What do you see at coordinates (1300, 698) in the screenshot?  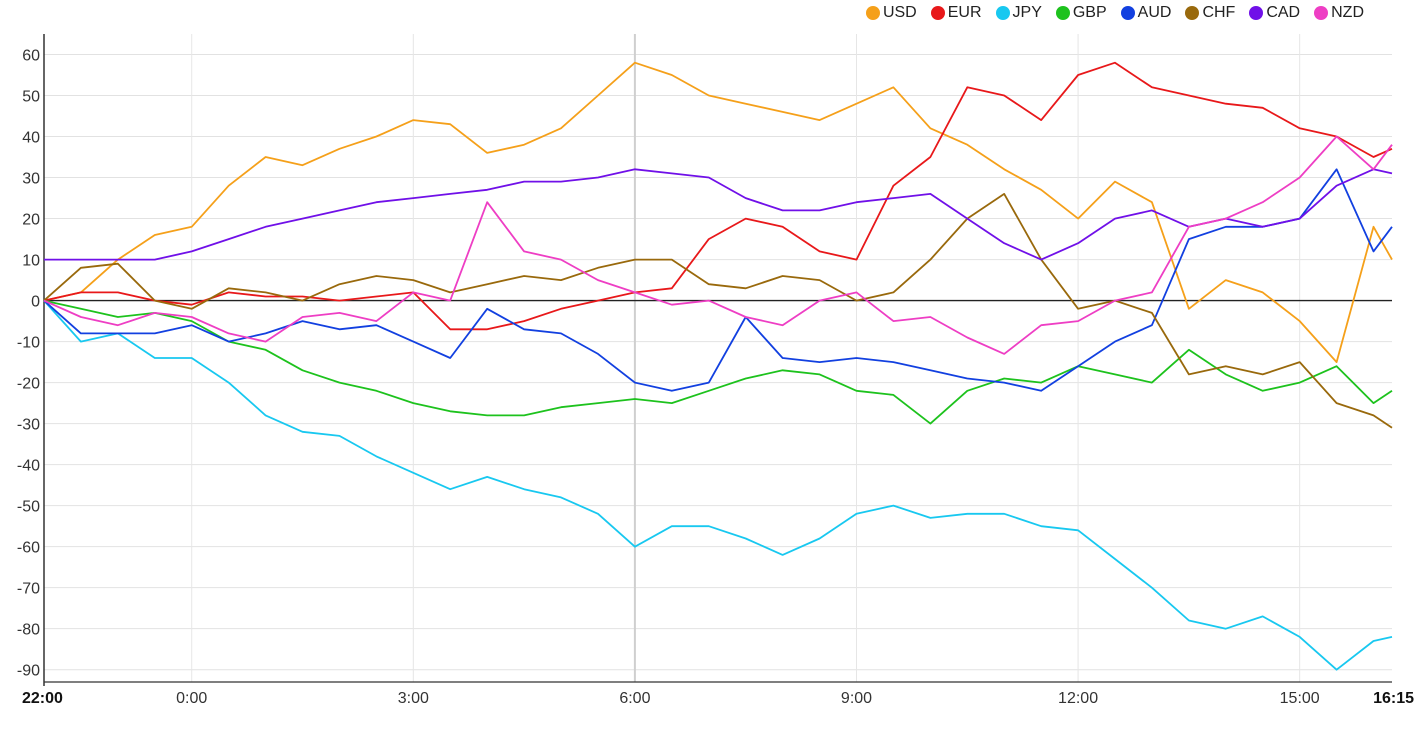 I see `x-tick-label: 15:00` at bounding box center [1300, 698].